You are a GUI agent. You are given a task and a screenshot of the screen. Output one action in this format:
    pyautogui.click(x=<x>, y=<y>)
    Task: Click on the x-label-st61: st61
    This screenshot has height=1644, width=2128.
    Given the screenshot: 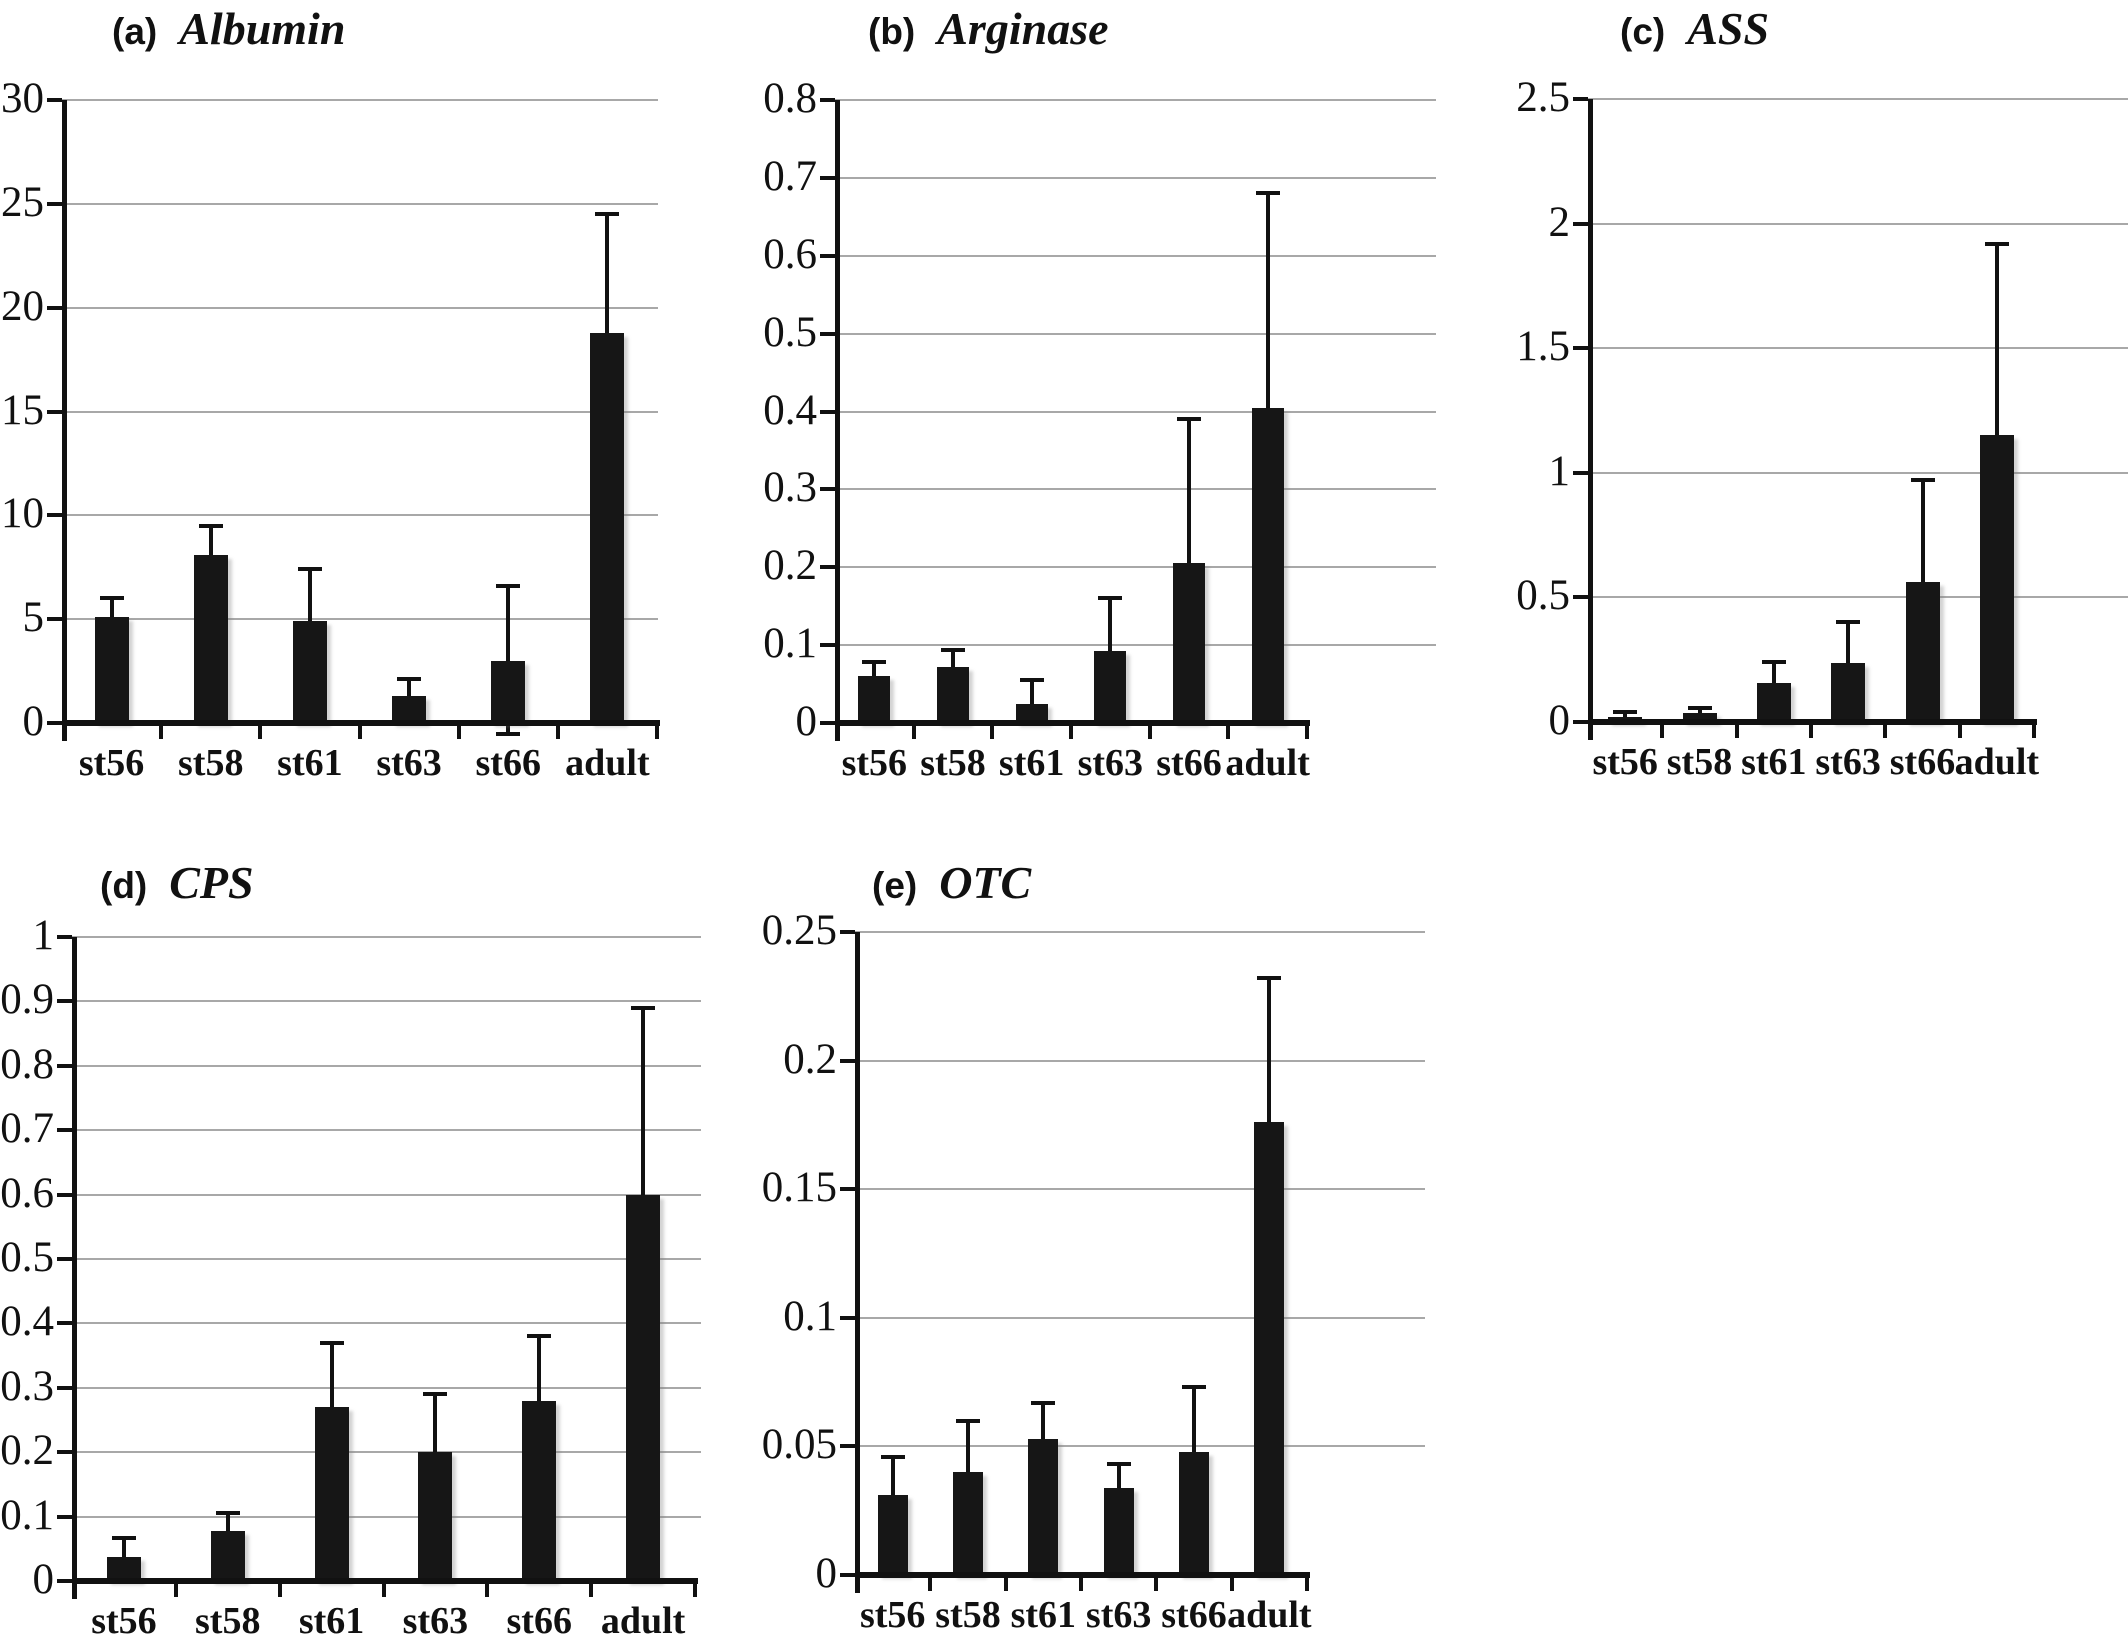 What is the action you would take?
    pyautogui.click(x=1043, y=1615)
    